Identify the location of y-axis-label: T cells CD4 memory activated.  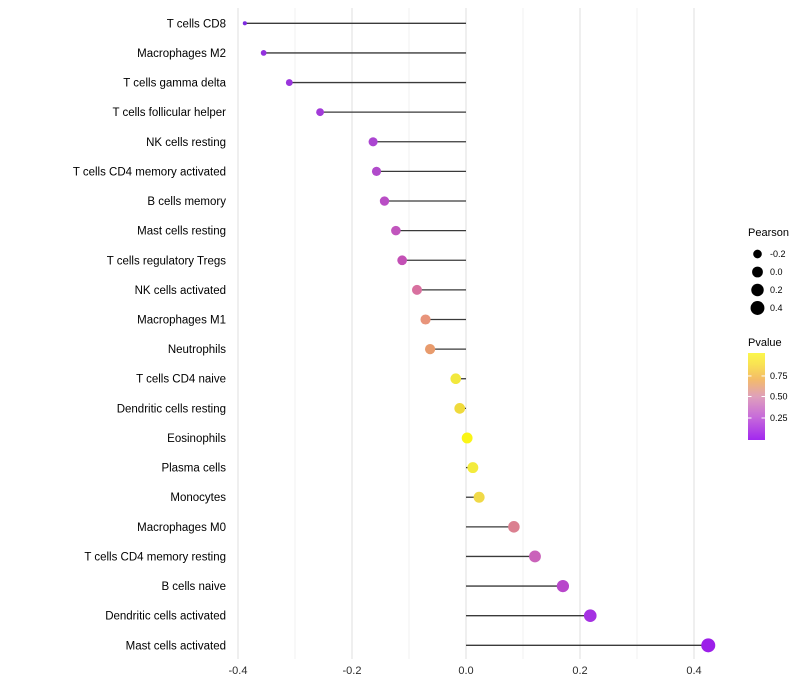
(149, 172).